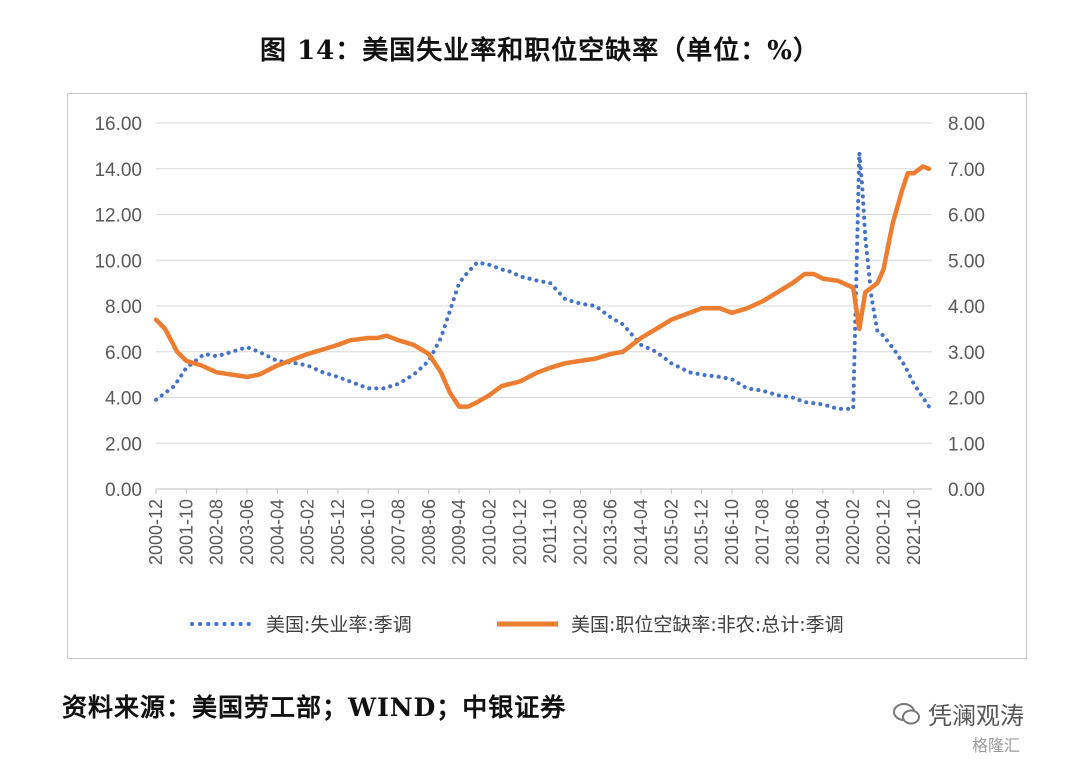 The width and height of the screenshot is (1080, 760). What do you see at coordinates (429, 532) in the screenshot?
I see `x-tick-label: 2008-06` at bounding box center [429, 532].